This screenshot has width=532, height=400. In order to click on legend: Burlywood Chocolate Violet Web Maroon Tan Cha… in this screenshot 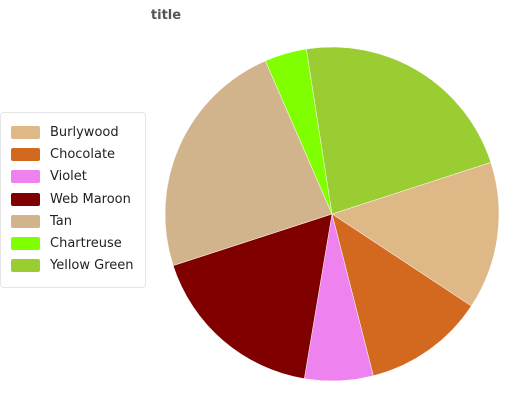, I will do `click(73, 200)`.